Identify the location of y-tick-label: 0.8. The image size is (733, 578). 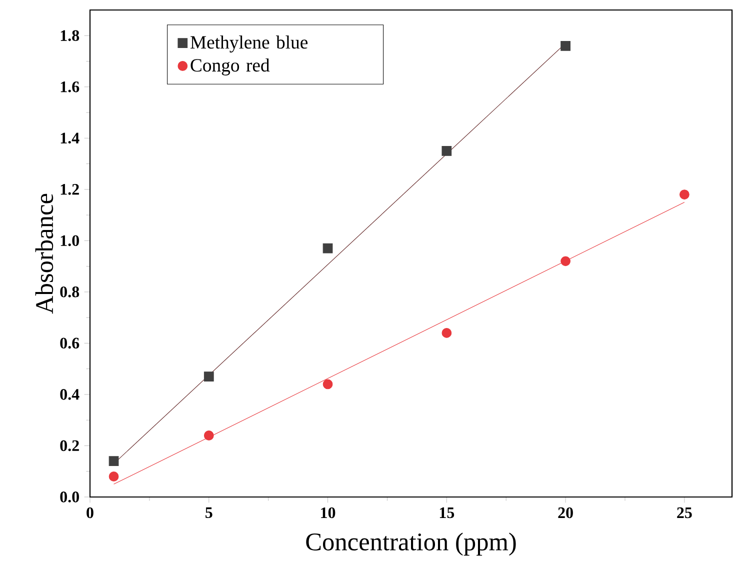
(70, 292).